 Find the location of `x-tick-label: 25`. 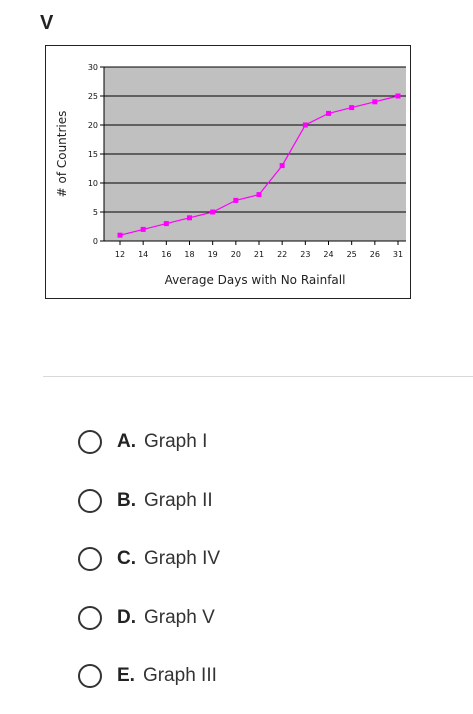

x-tick-label: 25 is located at coordinates (352, 254).